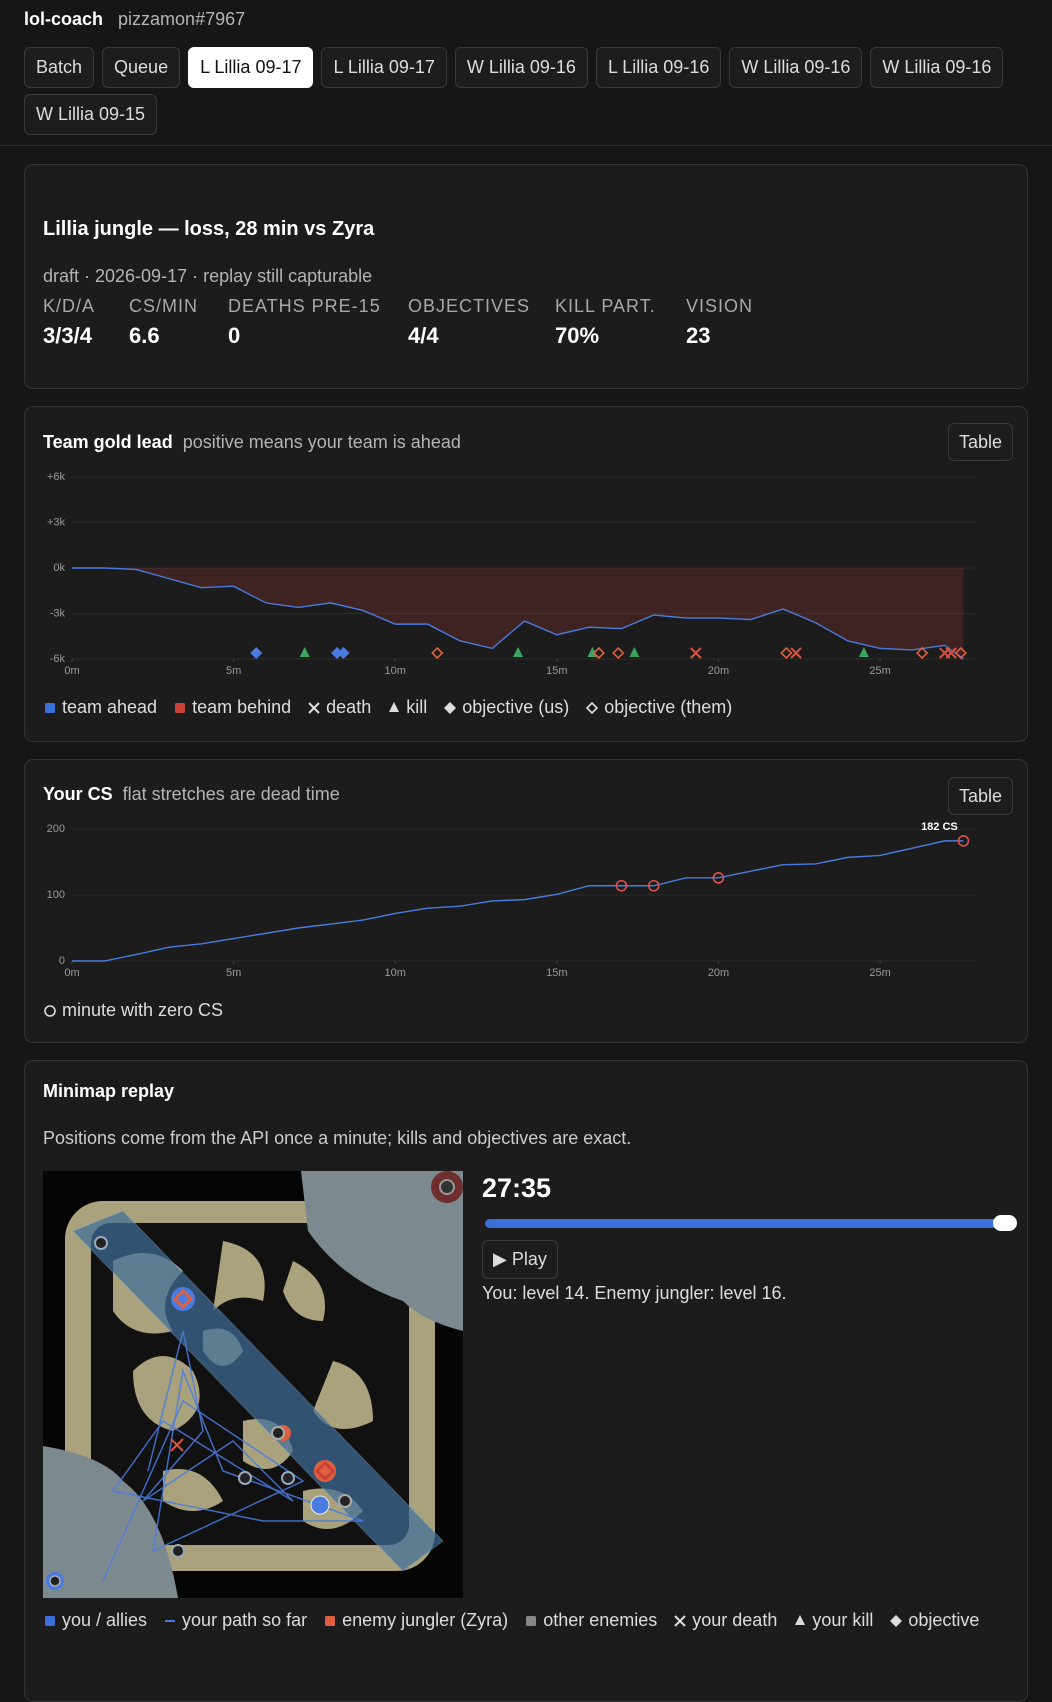 Image resolution: width=1052 pixels, height=1702 pixels. What do you see at coordinates (64, 19) in the screenshot?
I see `app-name: lol-coach` at bounding box center [64, 19].